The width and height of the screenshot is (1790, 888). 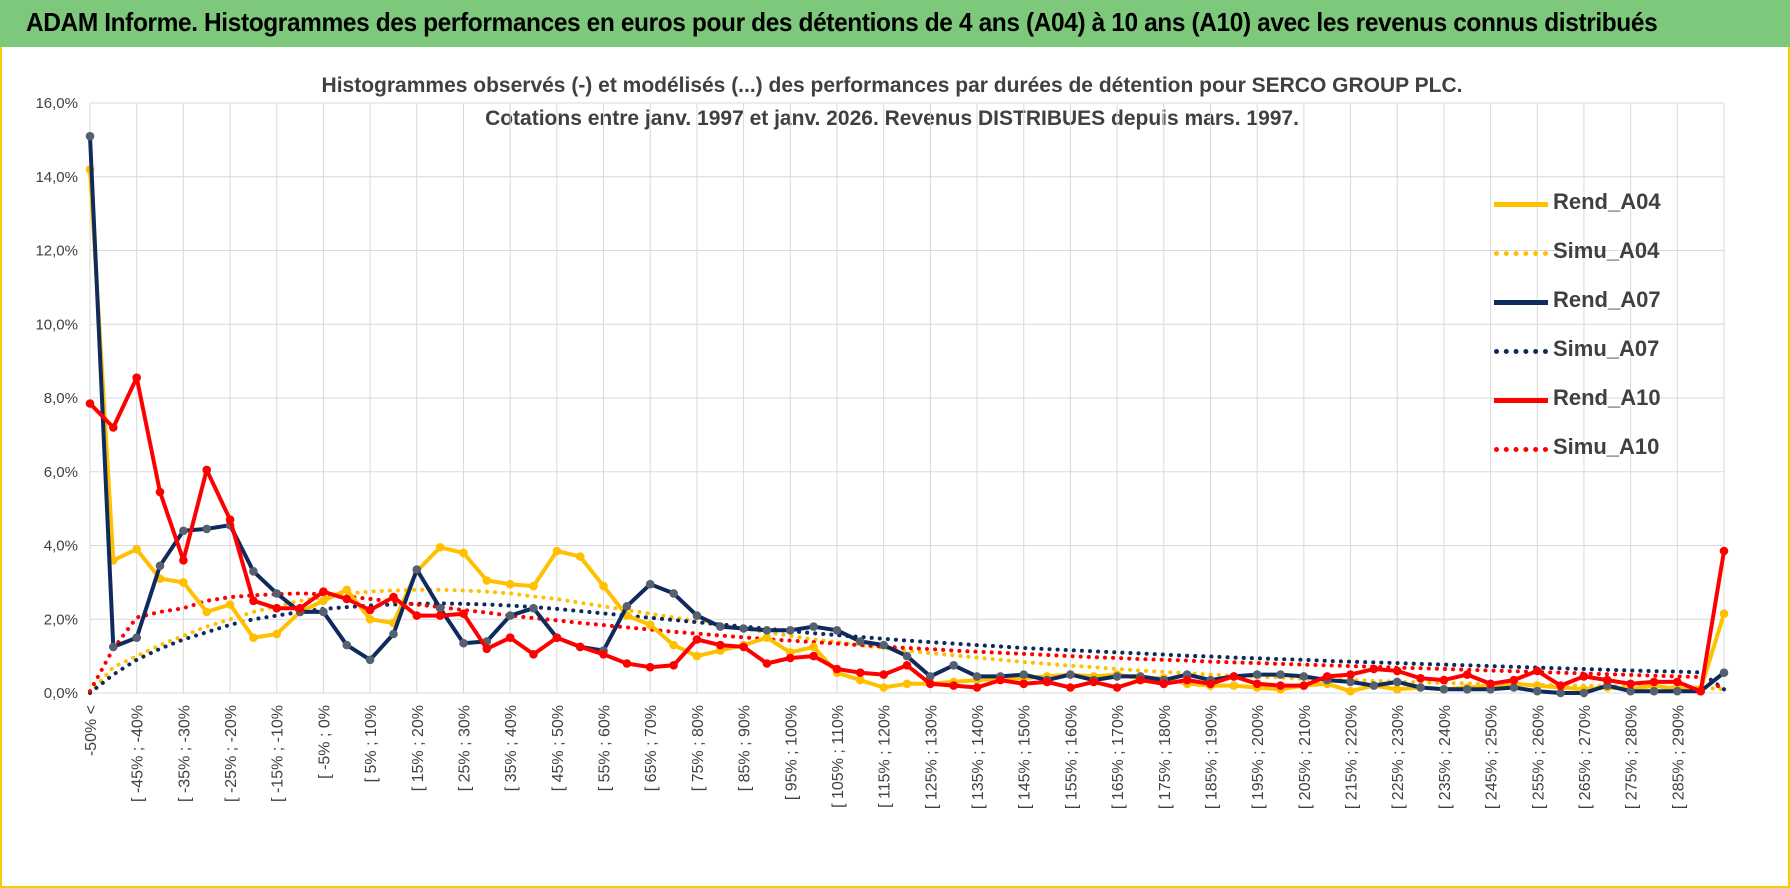 What do you see at coordinates (1071, 757) in the screenshot?
I see `x-tick-label: [ 155% ; 160%` at bounding box center [1071, 757].